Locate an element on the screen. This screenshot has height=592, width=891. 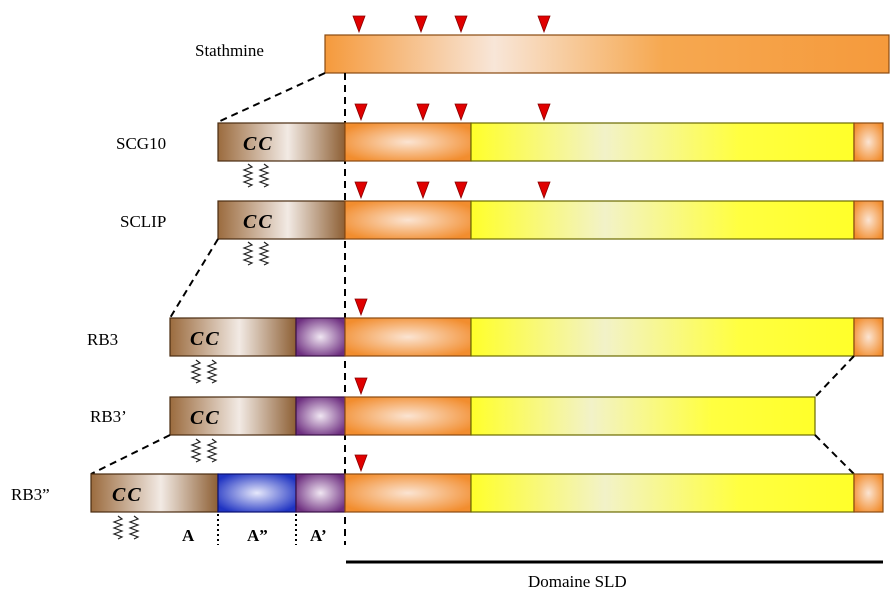
protein-label-sclip: SCLIP is located at coordinates (143, 221).